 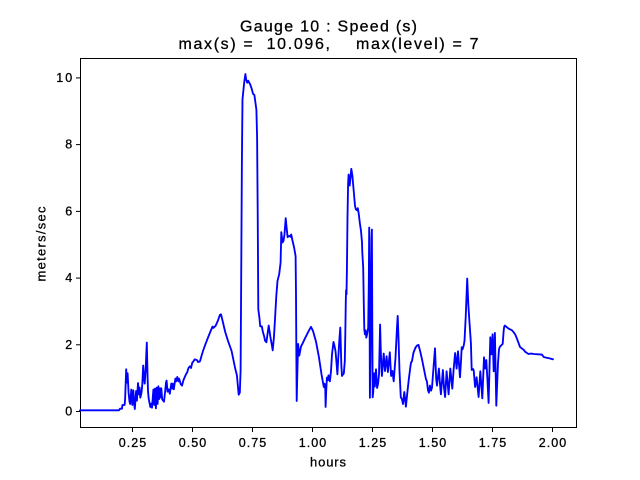 What do you see at coordinates (68, 278) in the screenshot?
I see `svg-text: 4` at bounding box center [68, 278].